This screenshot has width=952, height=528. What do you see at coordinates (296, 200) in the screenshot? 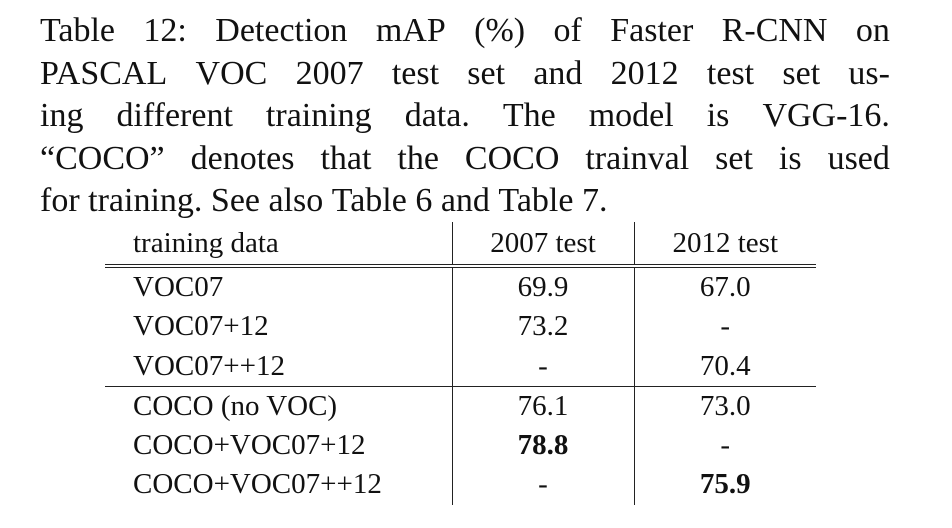
I see `caption-word: also` at bounding box center [296, 200].